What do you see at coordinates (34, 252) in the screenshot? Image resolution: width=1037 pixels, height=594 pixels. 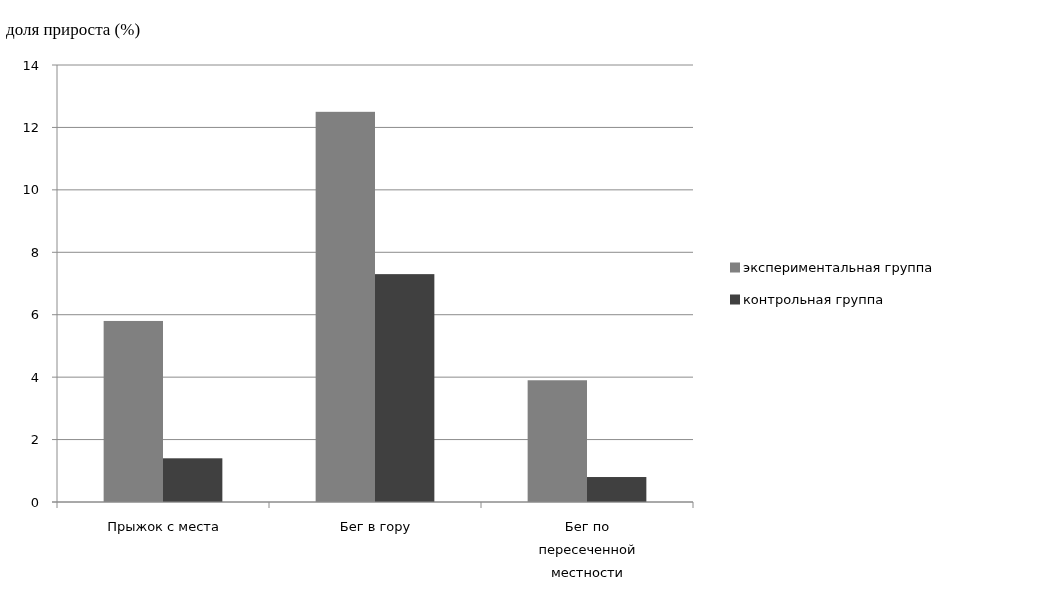 I see `y-tick-label: 8` at bounding box center [34, 252].